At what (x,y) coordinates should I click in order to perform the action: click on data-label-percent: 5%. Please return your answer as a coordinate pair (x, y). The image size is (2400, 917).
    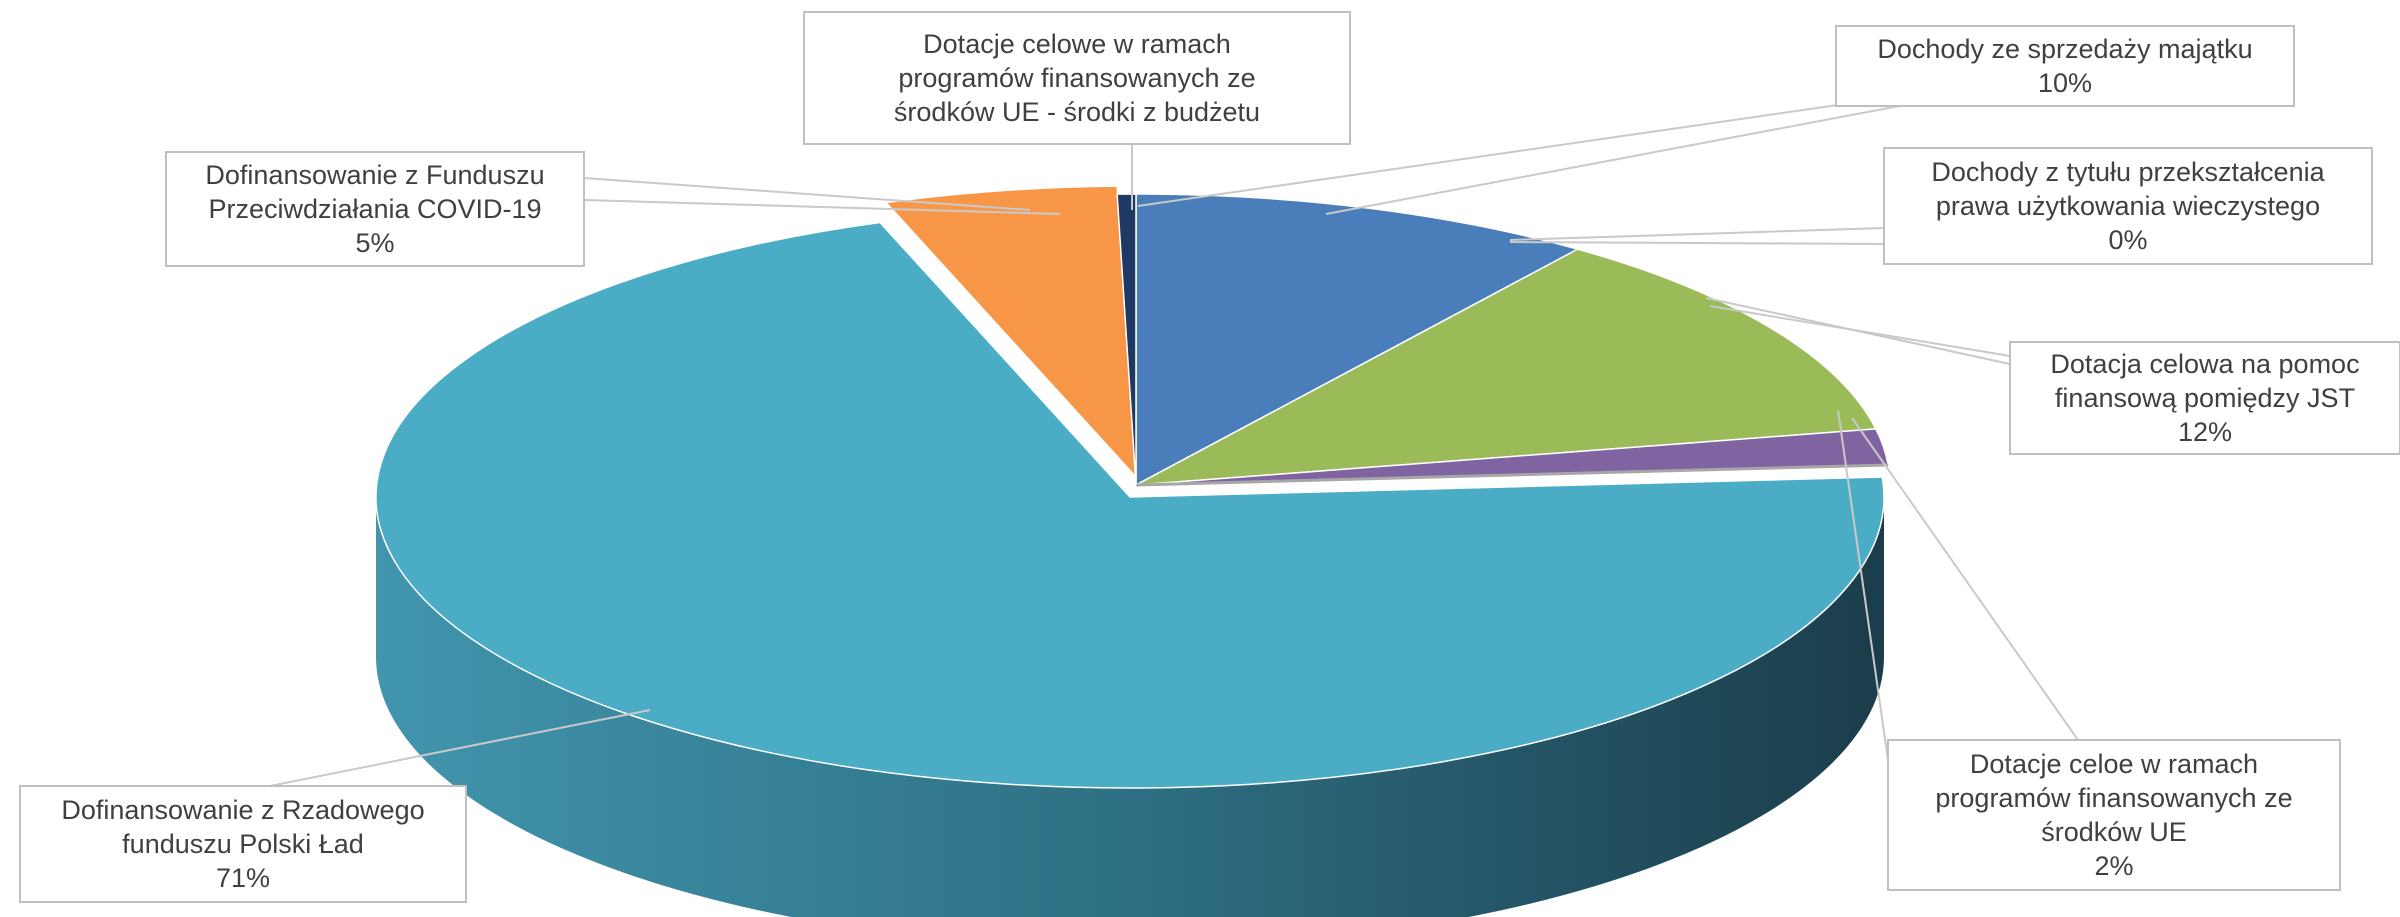
    Looking at the image, I should click on (374, 243).